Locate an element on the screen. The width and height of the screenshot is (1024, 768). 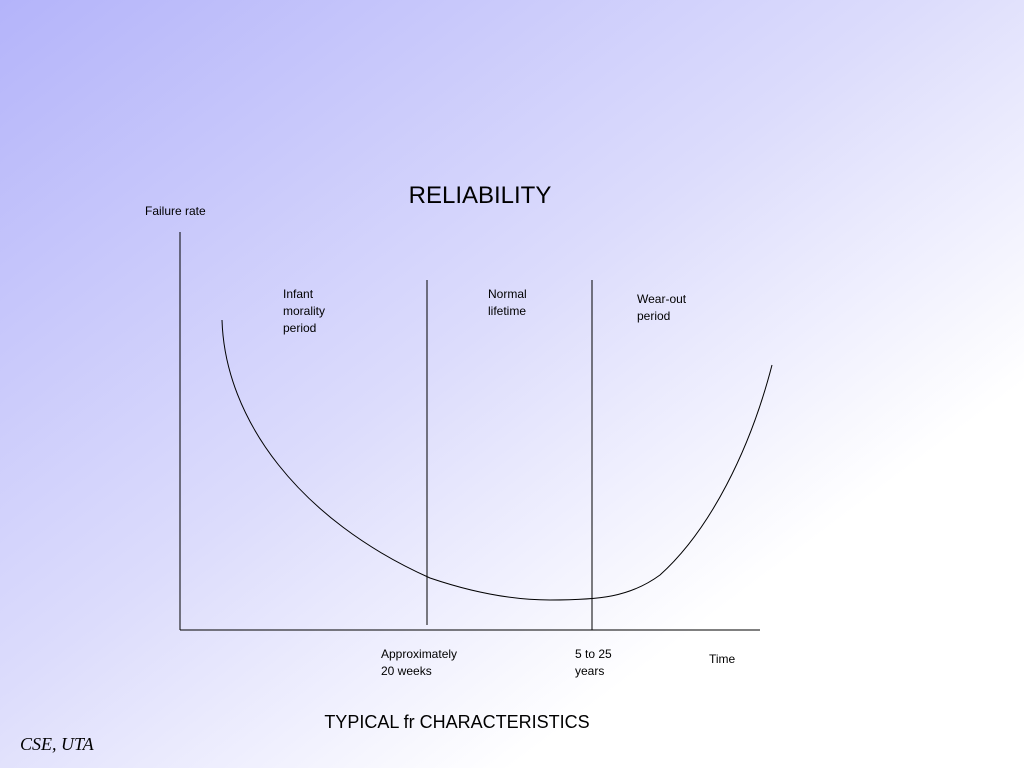
footer: CSE, UTA is located at coordinates (57, 744).